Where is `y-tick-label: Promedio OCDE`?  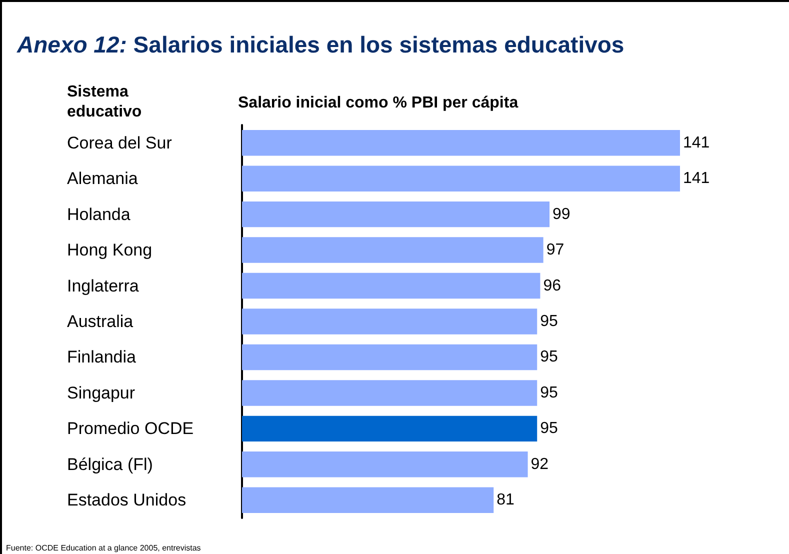 y-tick-label: Promedio OCDE is located at coordinates (130, 428).